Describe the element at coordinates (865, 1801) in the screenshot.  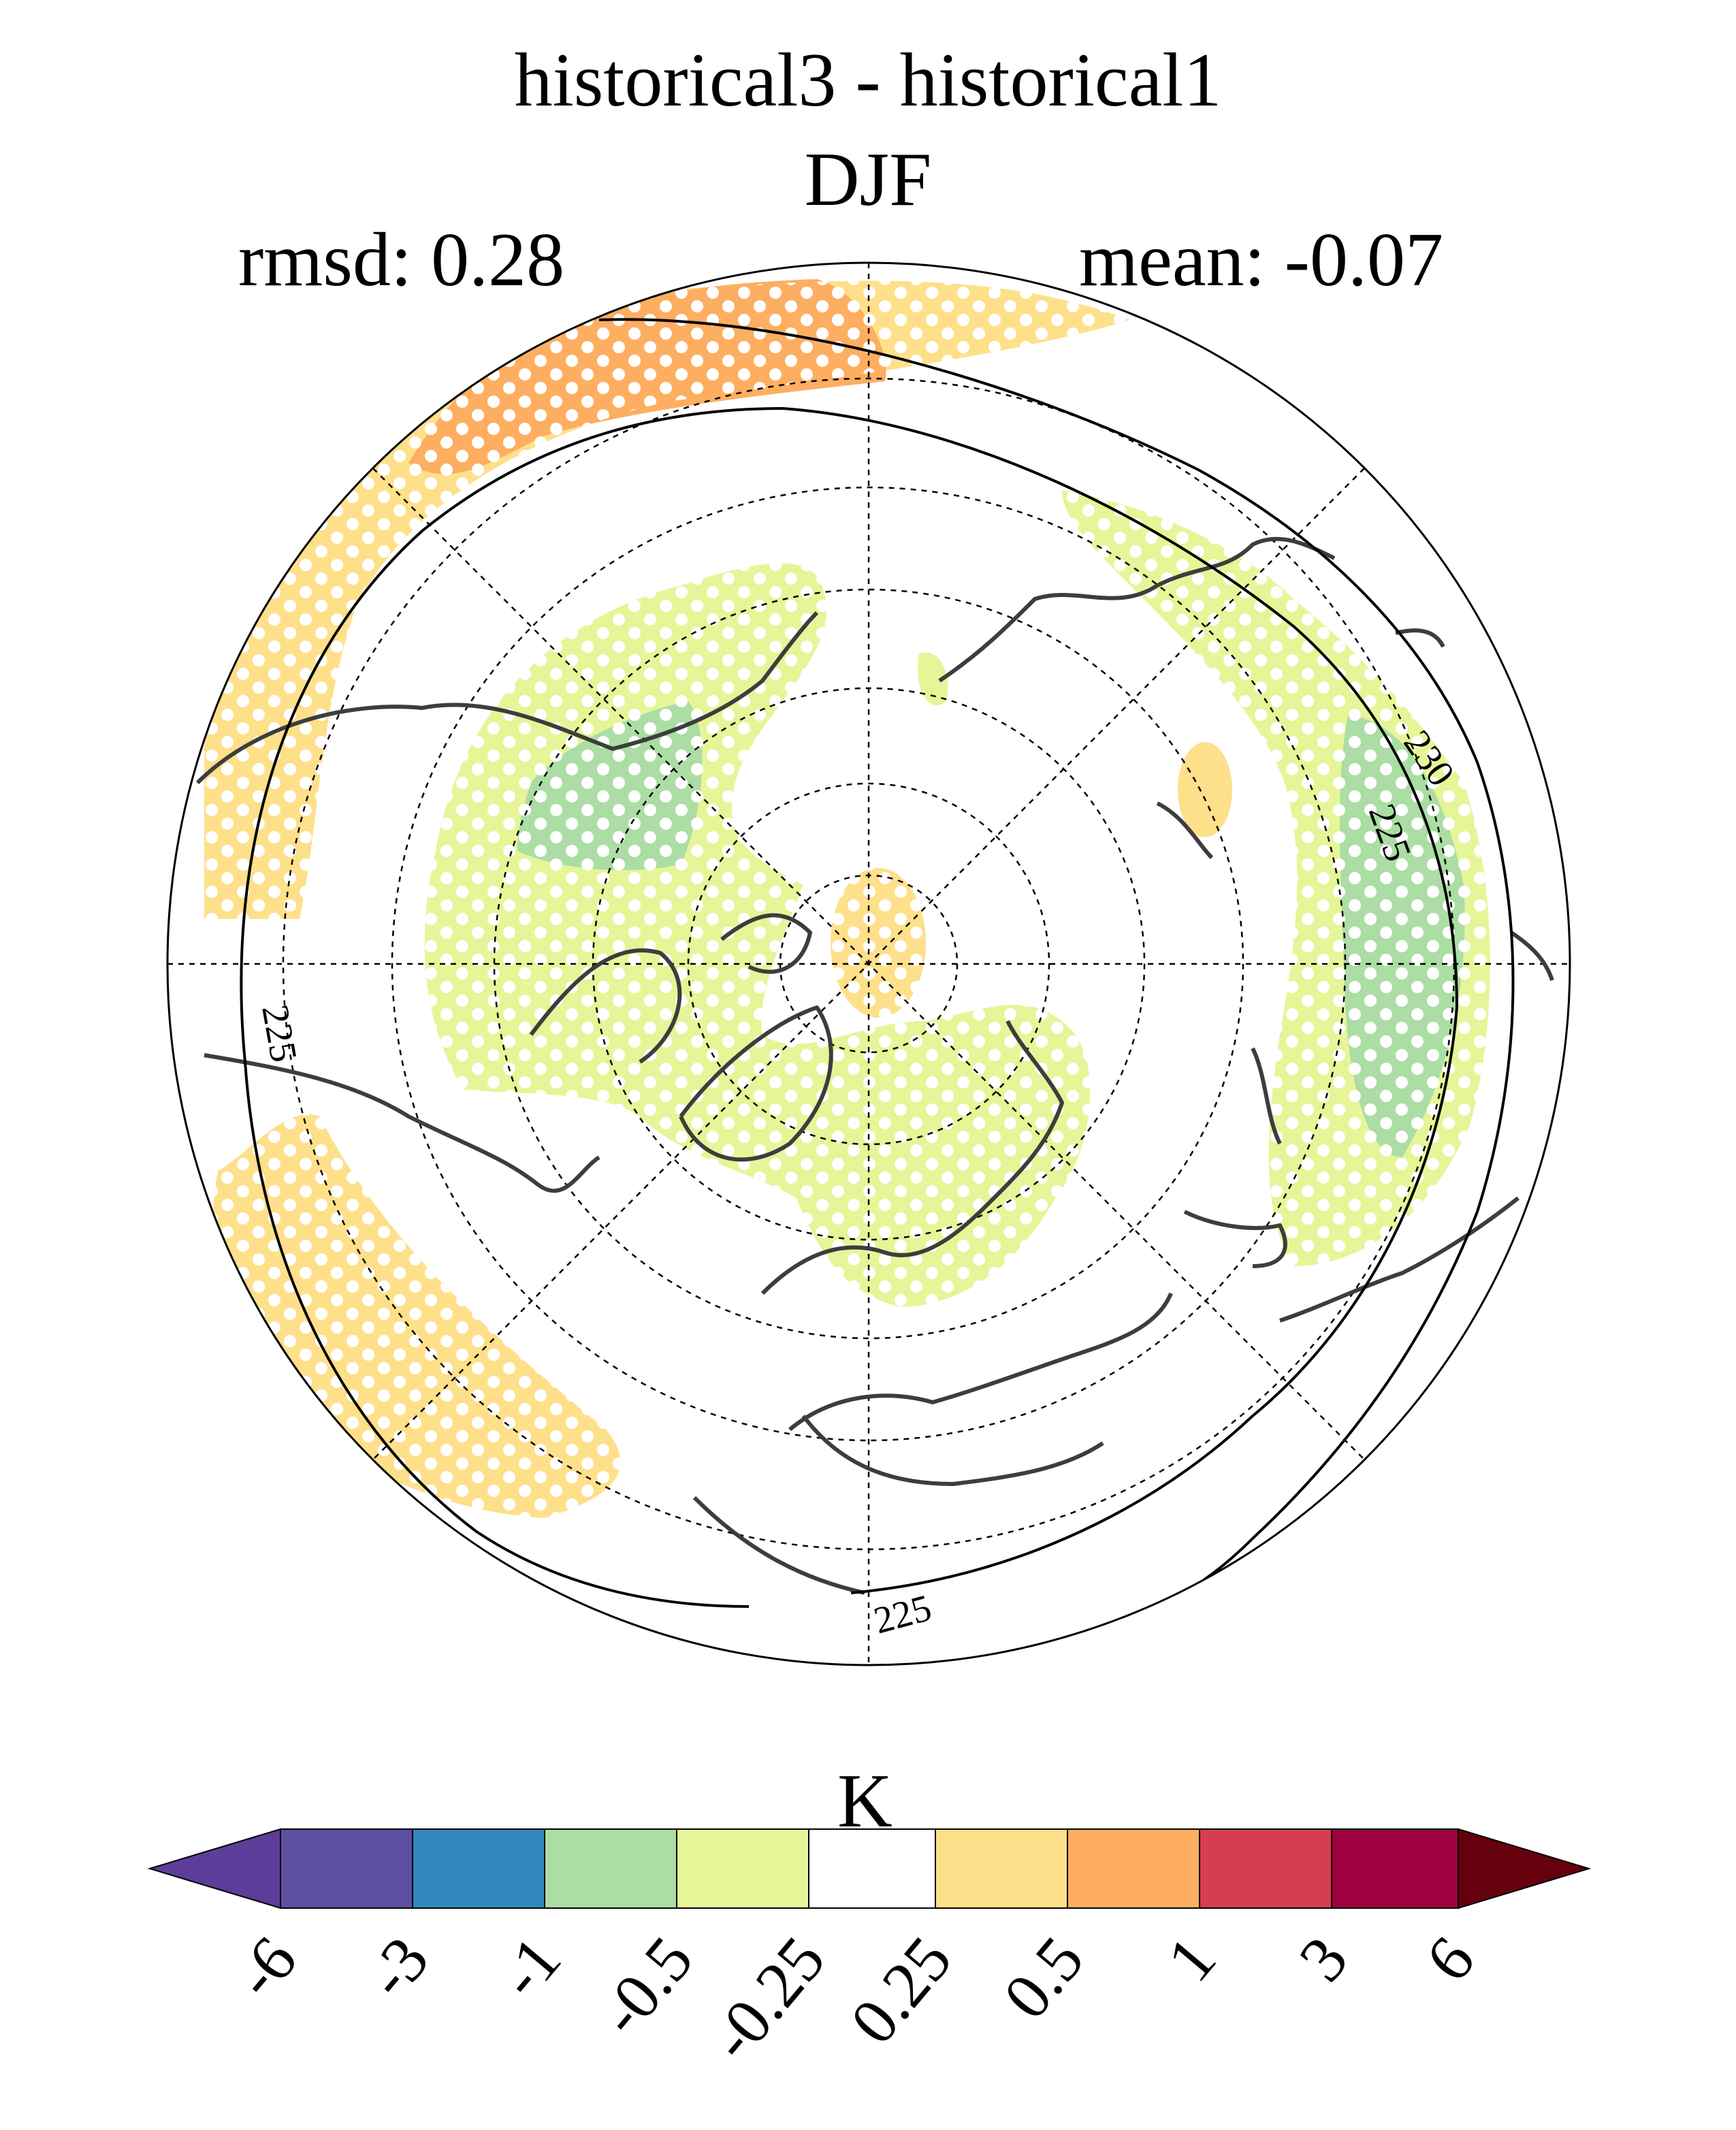
I see `colorbar-units: K` at that location.